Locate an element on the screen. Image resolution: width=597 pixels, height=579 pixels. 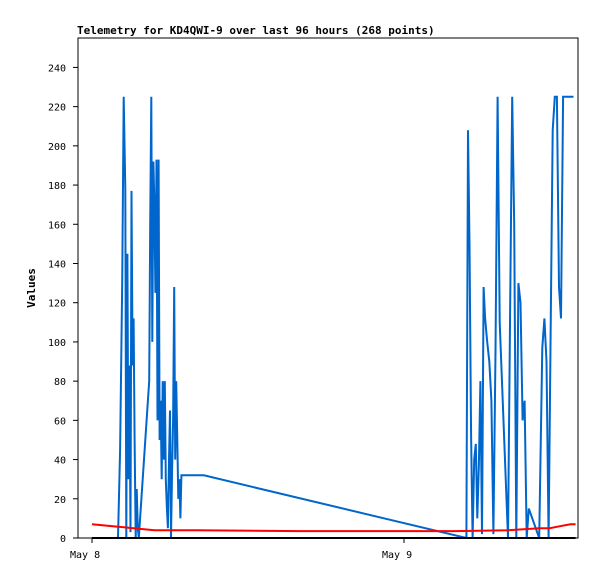
y-tick-label: 60 is located at coordinates (60, 421).